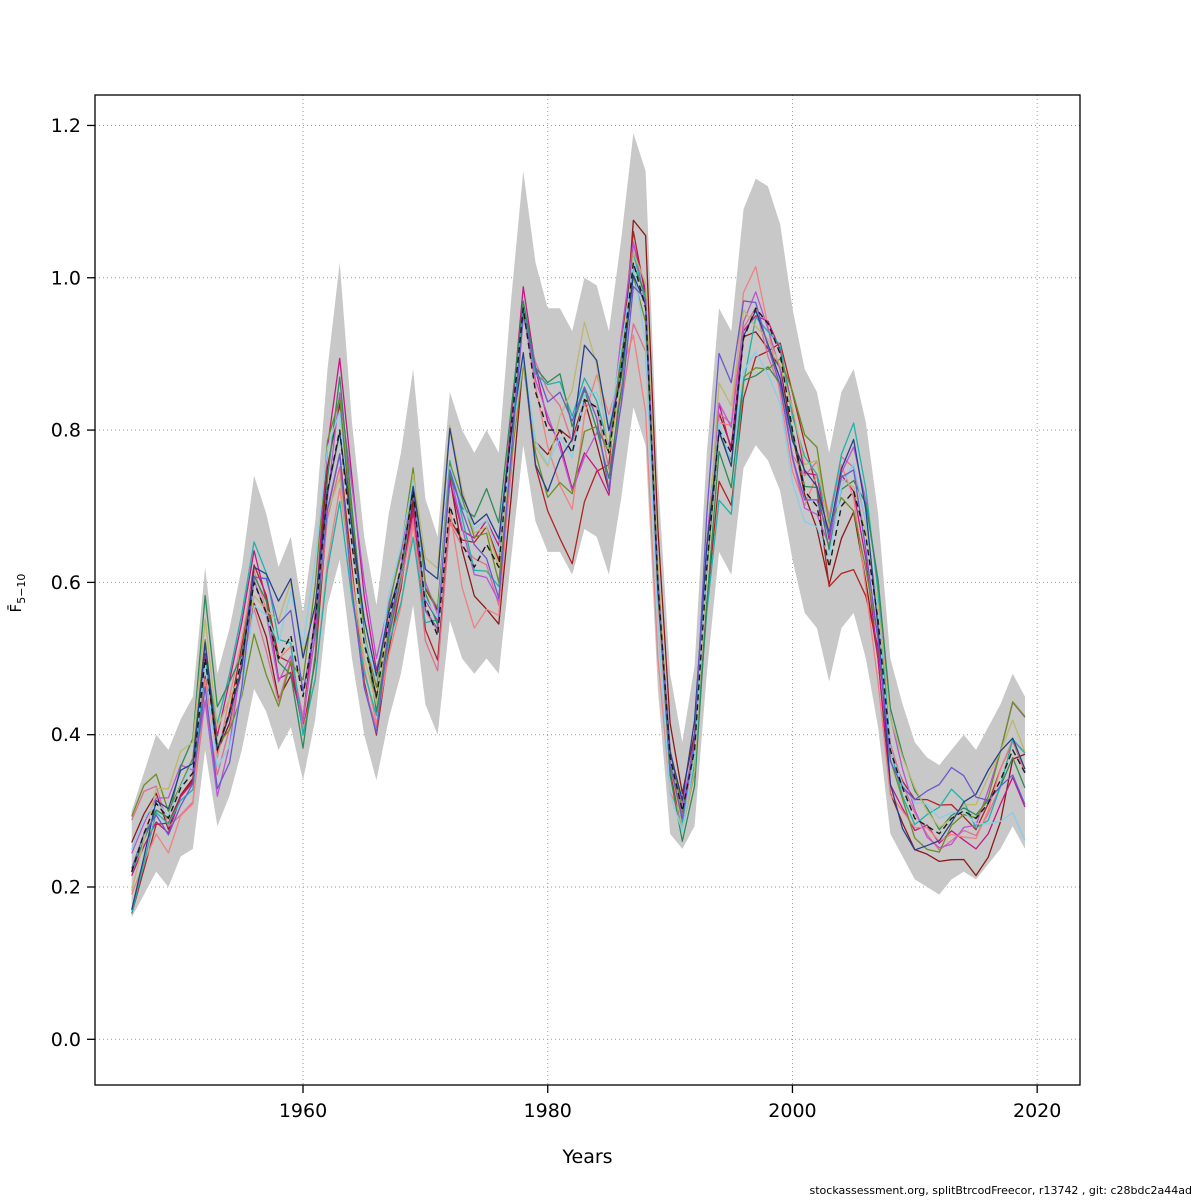 This screenshot has height=1200, width=1200. I want to click on x-axis-title: Years, so click(587, 1157).